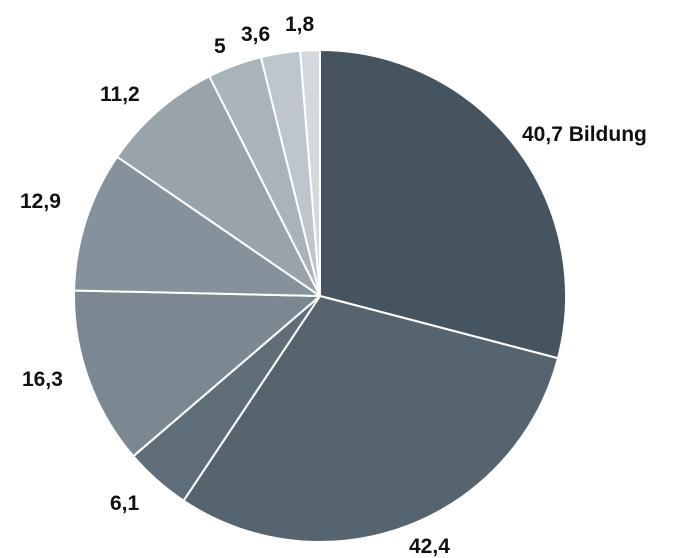  What do you see at coordinates (42, 379) in the screenshot?
I see `slice-label-4: 16,3` at bounding box center [42, 379].